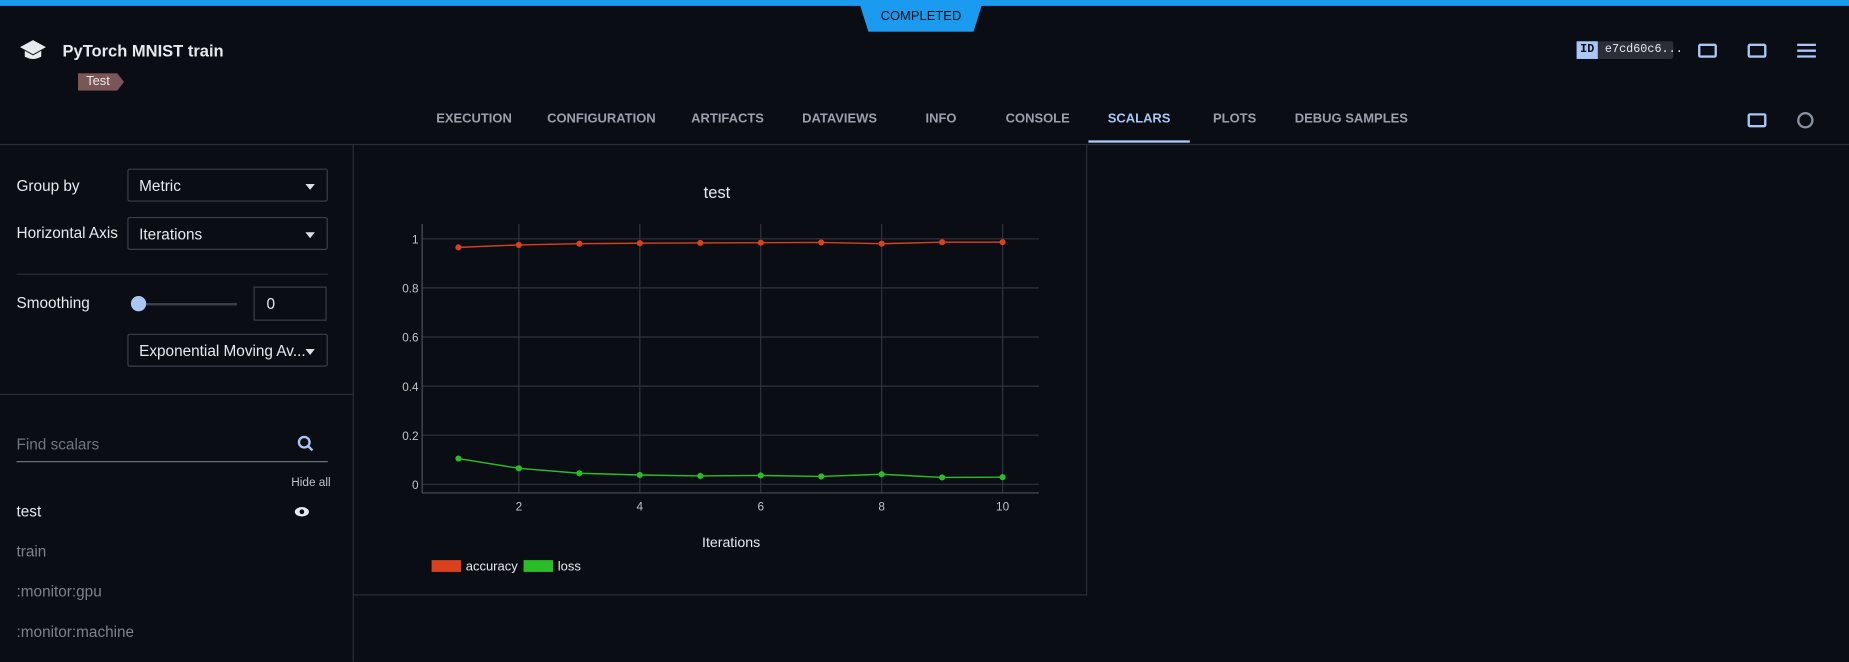 The width and height of the screenshot is (1849, 662). Describe the element at coordinates (731, 542) in the screenshot. I see `x-axis-label: Iterations` at that location.